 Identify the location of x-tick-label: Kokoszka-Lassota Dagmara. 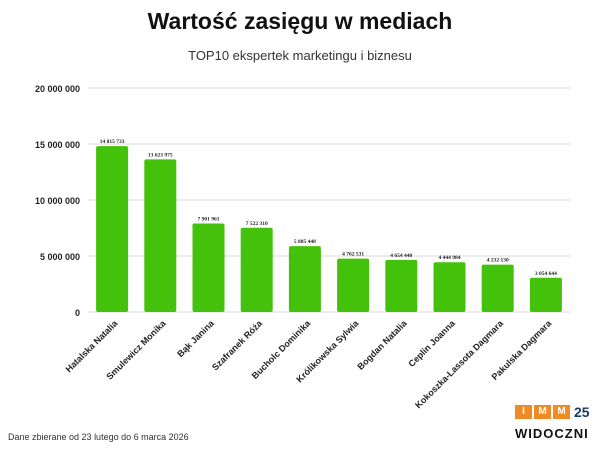
(459, 364).